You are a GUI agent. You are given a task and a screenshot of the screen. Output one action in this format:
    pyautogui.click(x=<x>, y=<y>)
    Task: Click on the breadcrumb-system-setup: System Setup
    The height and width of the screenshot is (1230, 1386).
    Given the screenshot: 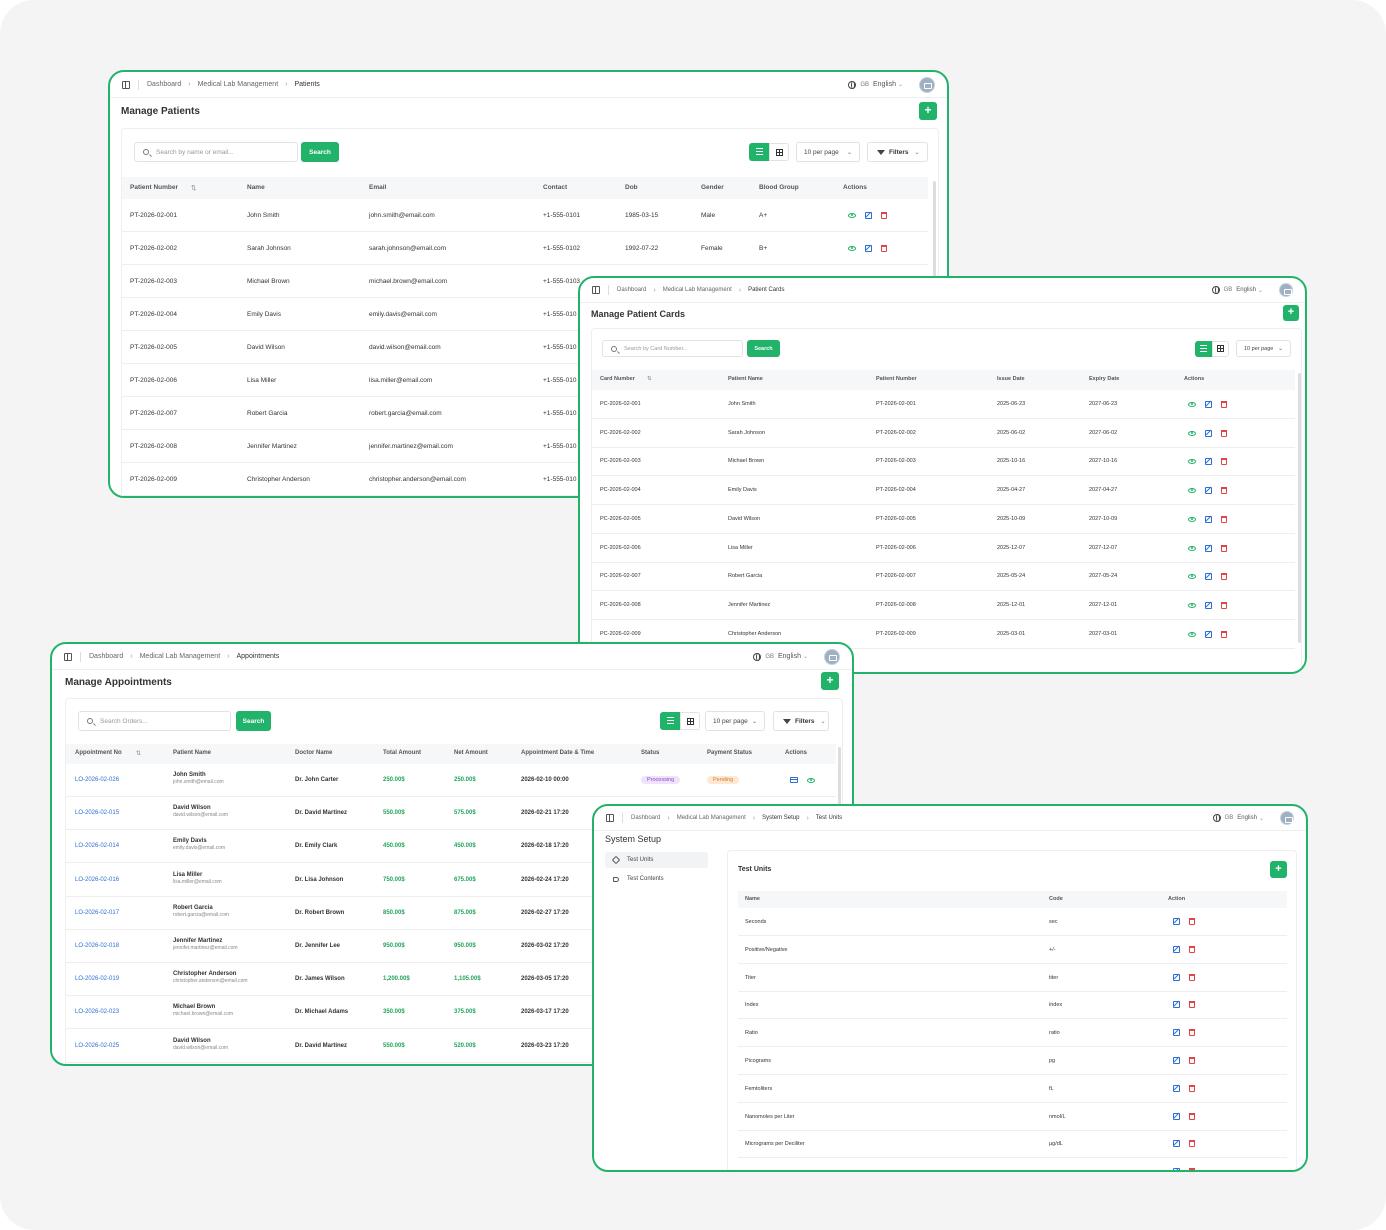 What is the action you would take?
    pyautogui.click(x=781, y=818)
    